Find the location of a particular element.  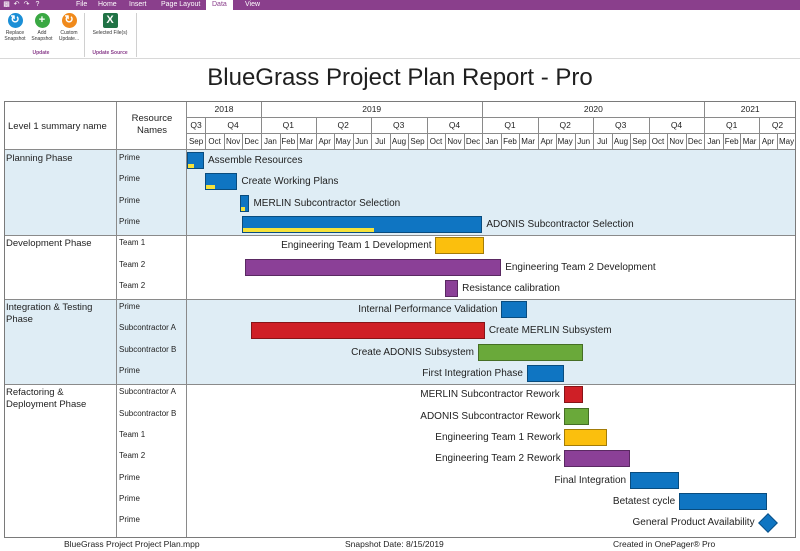

menu-data: Data is located at coordinates (219, 5).